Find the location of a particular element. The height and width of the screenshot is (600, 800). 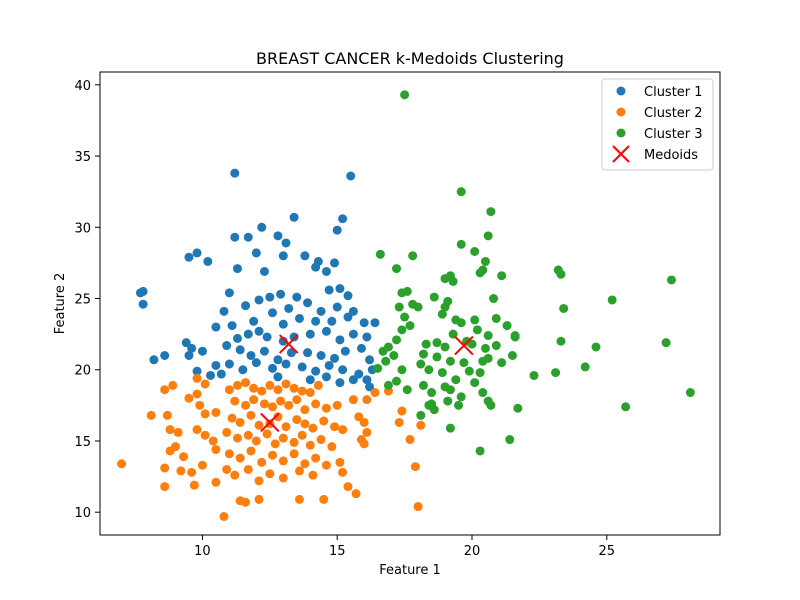

legend-item: Cluster 1 is located at coordinates (659, 92).